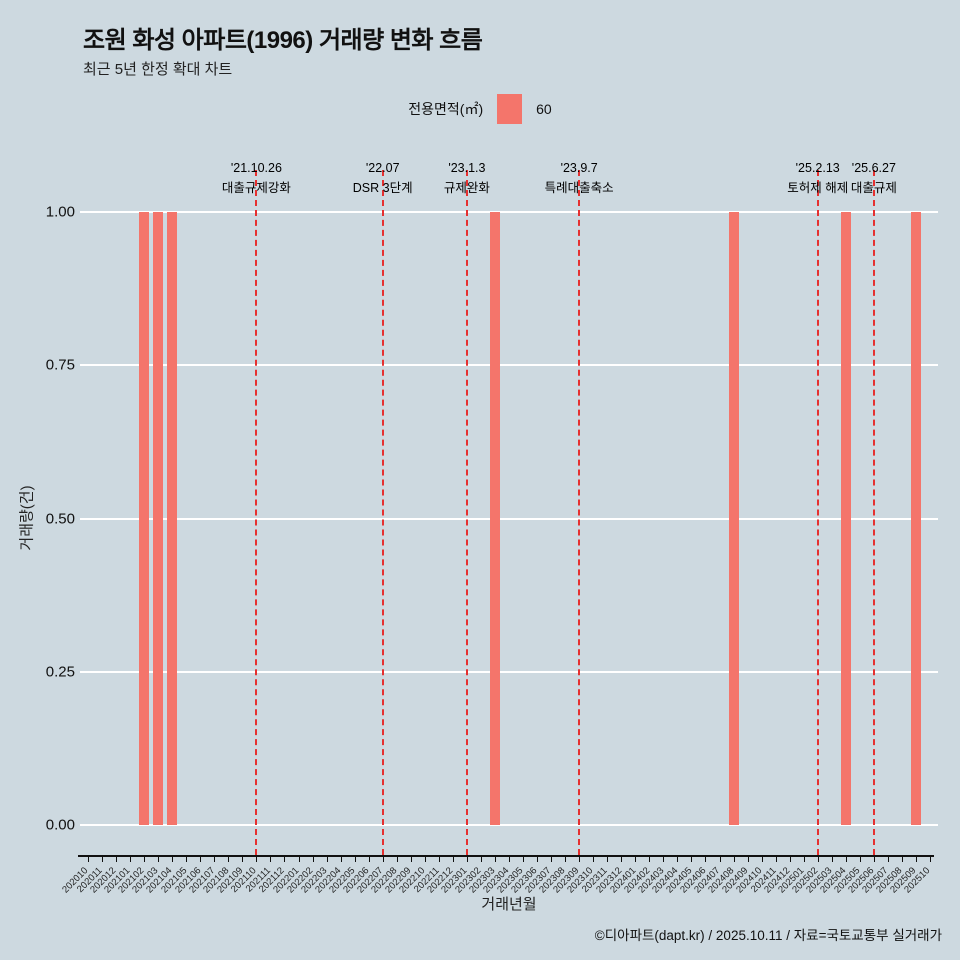 Image resolution: width=960 pixels, height=960 pixels. Describe the element at coordinates (818, 188) in the screenshot. I see `event-label: 토허제 해제` at that location.